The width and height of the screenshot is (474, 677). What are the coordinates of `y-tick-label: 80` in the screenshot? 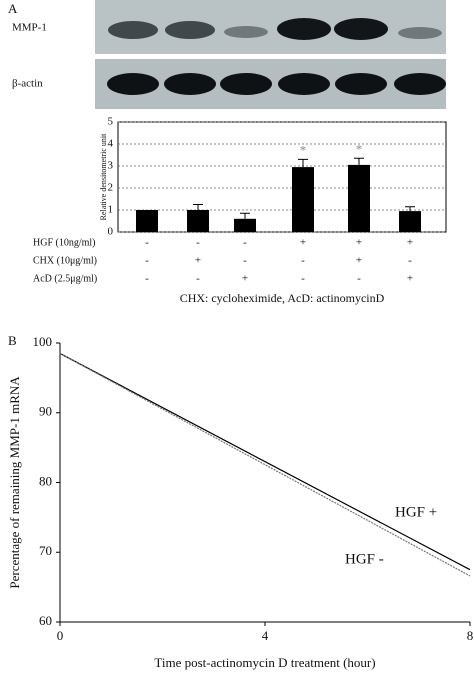 It's located at (45, 480).